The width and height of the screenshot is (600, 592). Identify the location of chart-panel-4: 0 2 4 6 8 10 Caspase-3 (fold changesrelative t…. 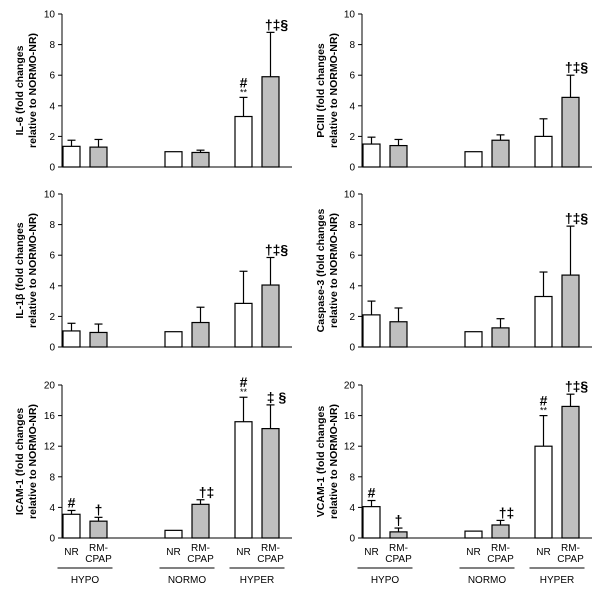
(453, 272).